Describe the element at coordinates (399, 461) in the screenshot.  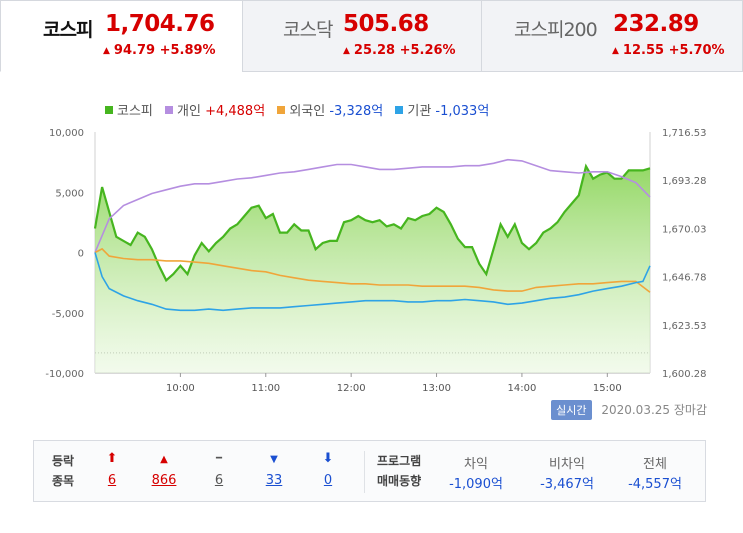
I see `program-label-line1: 프로그램` at that location.